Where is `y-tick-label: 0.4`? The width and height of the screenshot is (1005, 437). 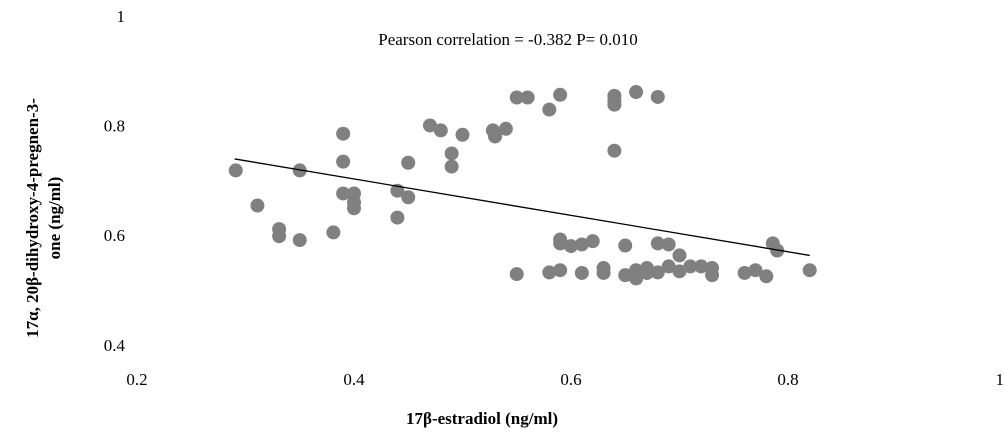
y-tick-label: 0.4 is located at coordinates (115, 345).